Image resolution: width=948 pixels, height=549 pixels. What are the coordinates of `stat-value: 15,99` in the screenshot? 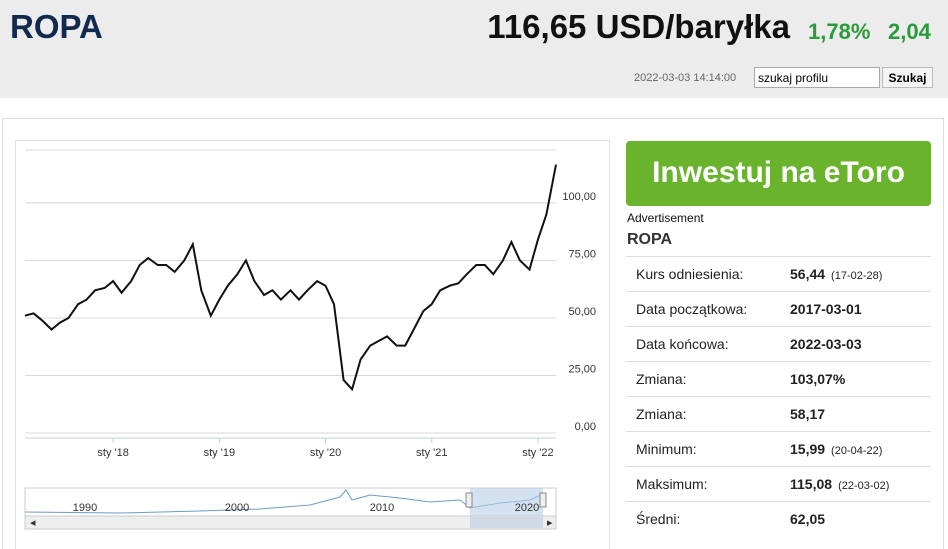 It's located at (808, 449).